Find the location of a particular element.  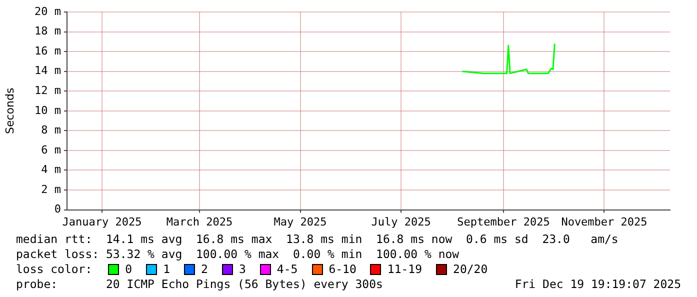

legend-title: loss color: is located at coordinates (54, 269).